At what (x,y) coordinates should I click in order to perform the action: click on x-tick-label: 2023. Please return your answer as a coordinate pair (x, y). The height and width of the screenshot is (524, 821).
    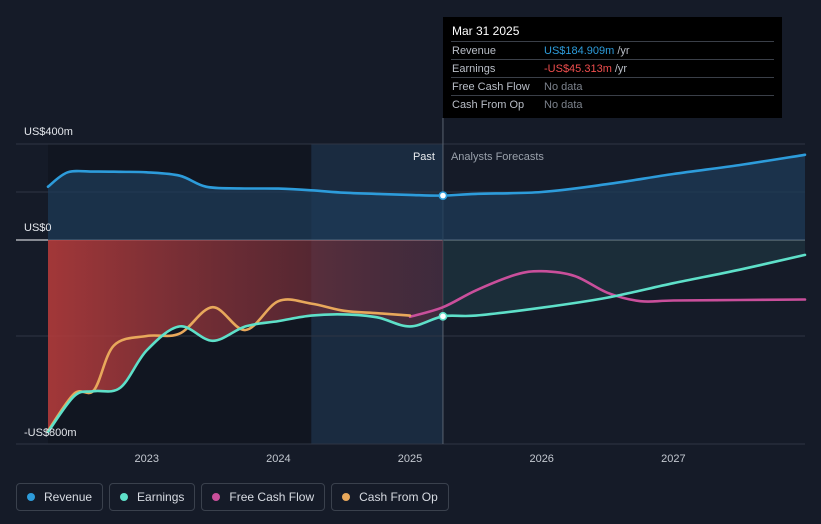
    Looking at the image, I should click on (146, 459).